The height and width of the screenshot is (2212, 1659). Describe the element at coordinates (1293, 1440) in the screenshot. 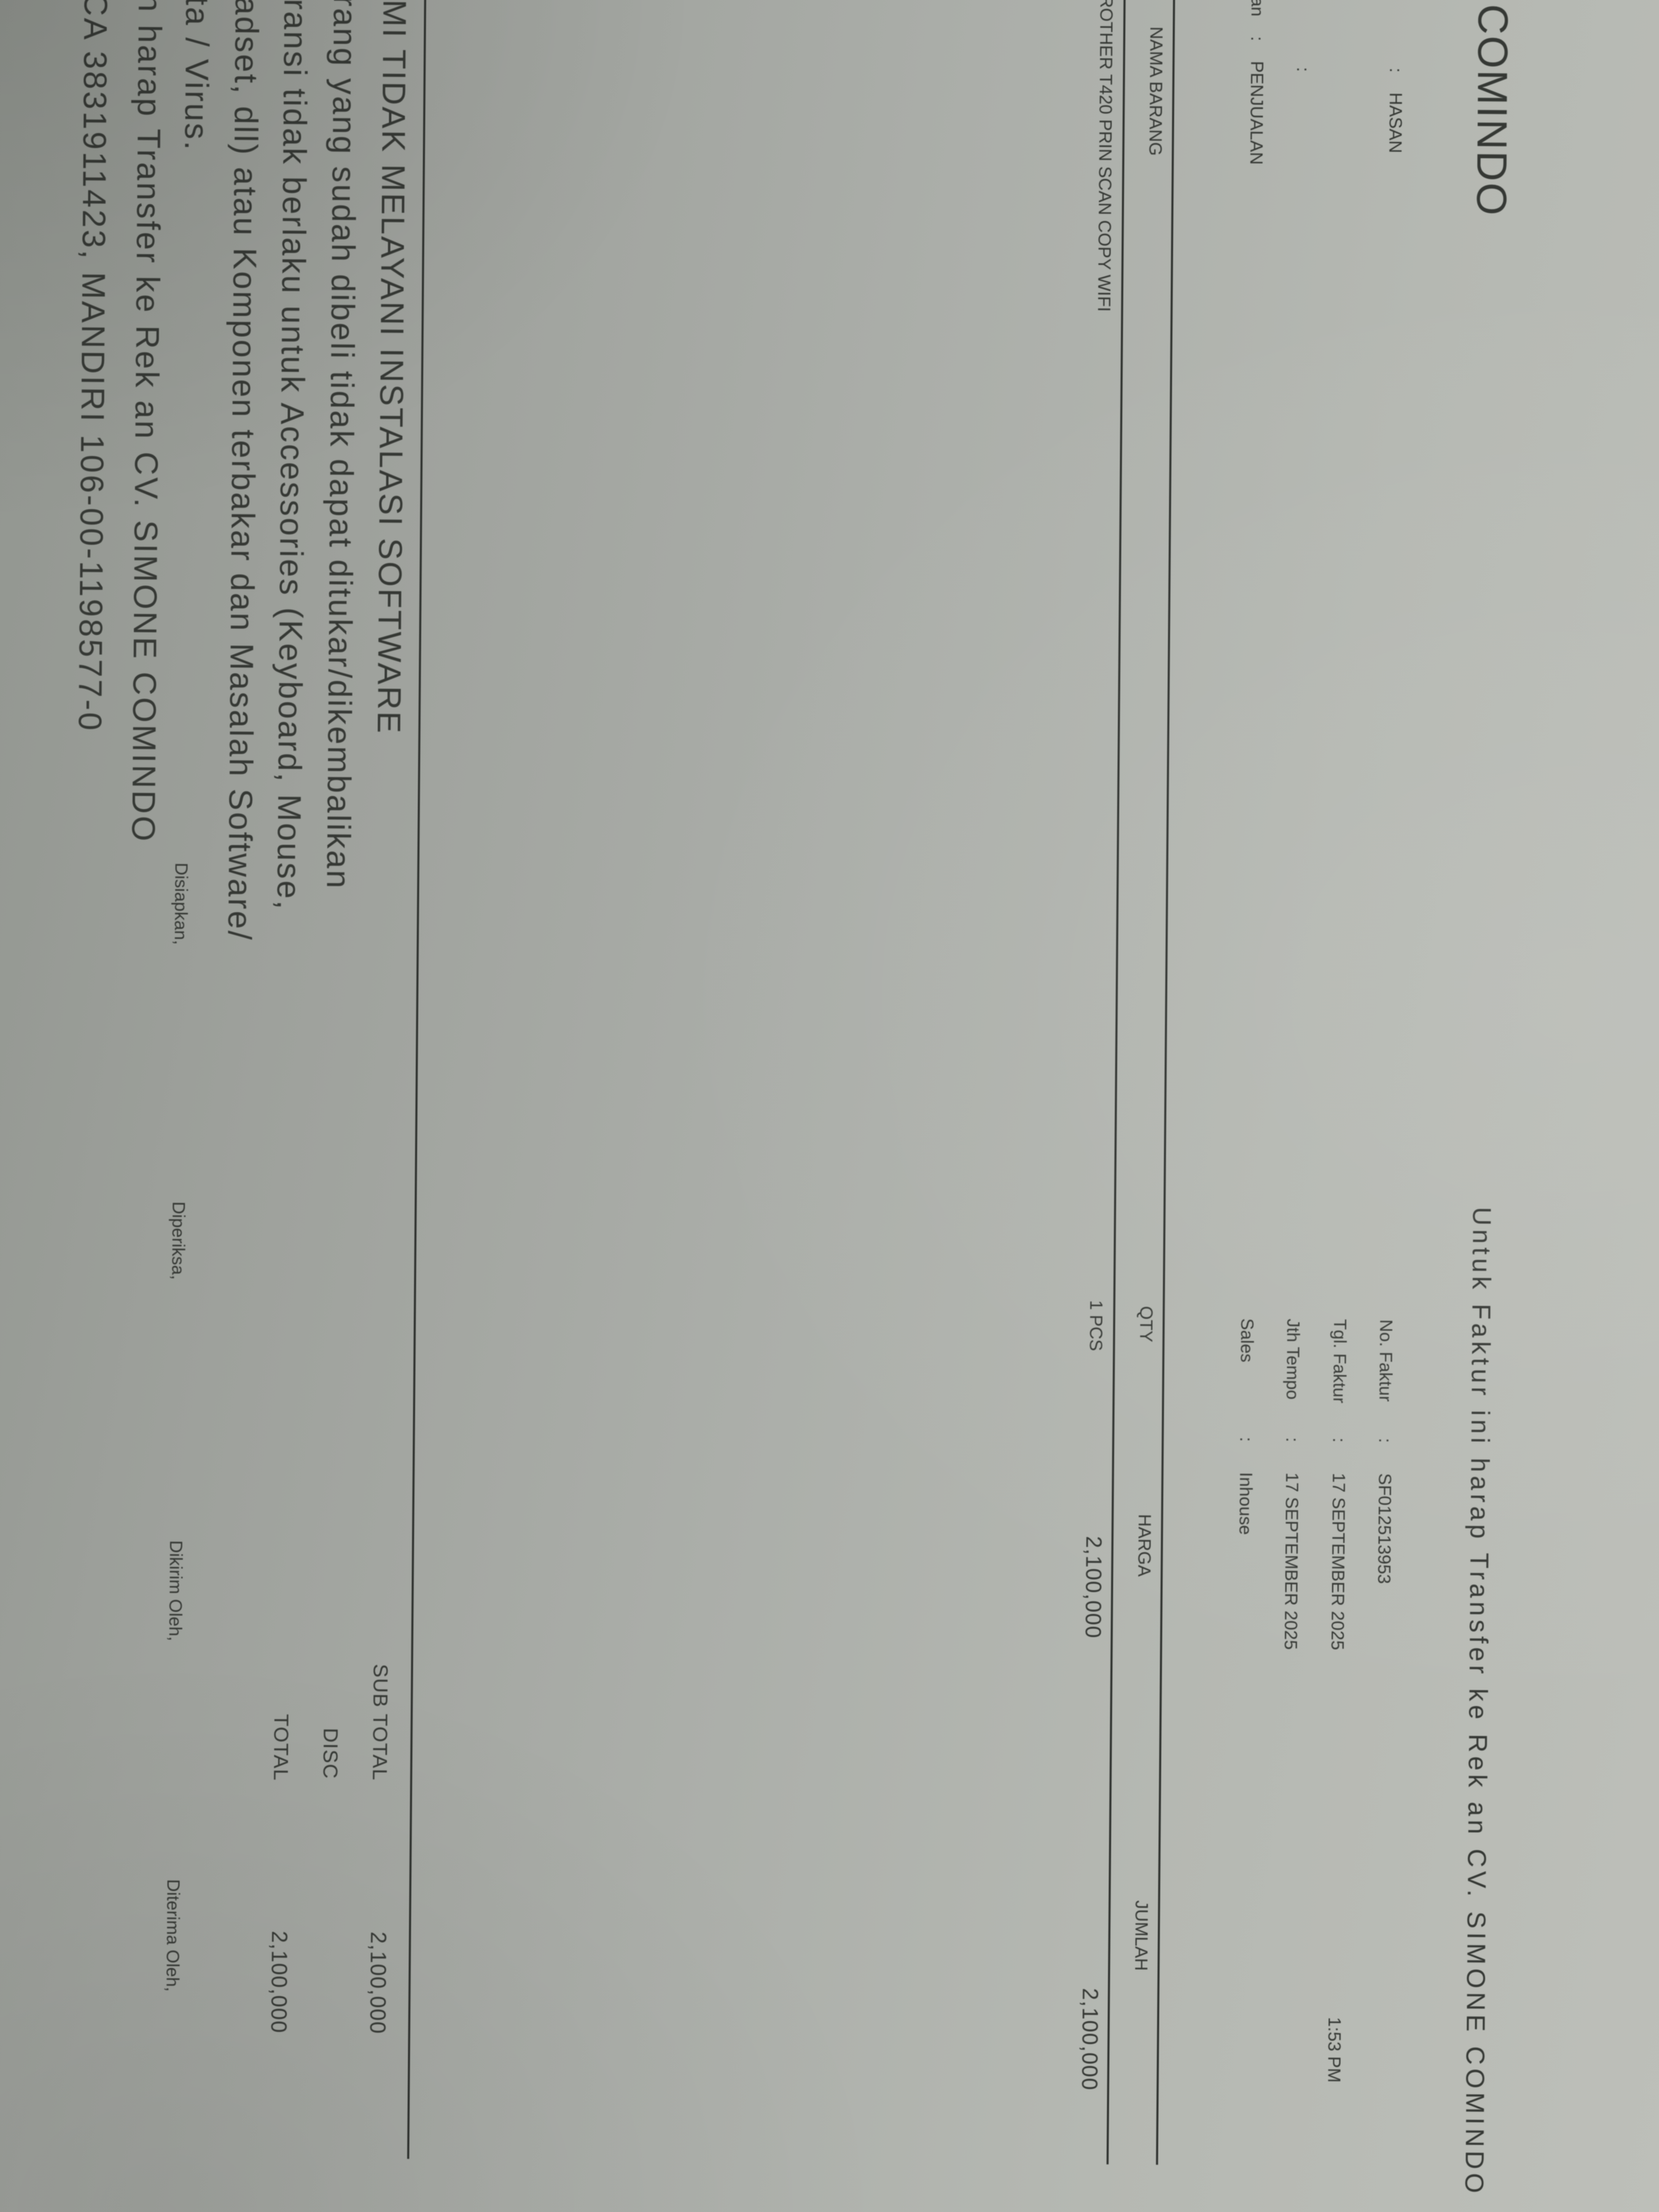

I see `jth-tempo-colon: :` at that location.